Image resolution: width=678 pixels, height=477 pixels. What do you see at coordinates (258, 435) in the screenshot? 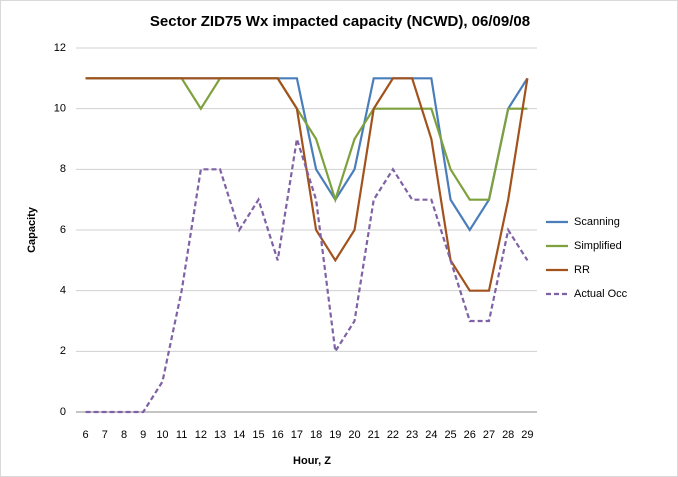
I see `x-tick-label: 15` at bounding box center [258, 435].